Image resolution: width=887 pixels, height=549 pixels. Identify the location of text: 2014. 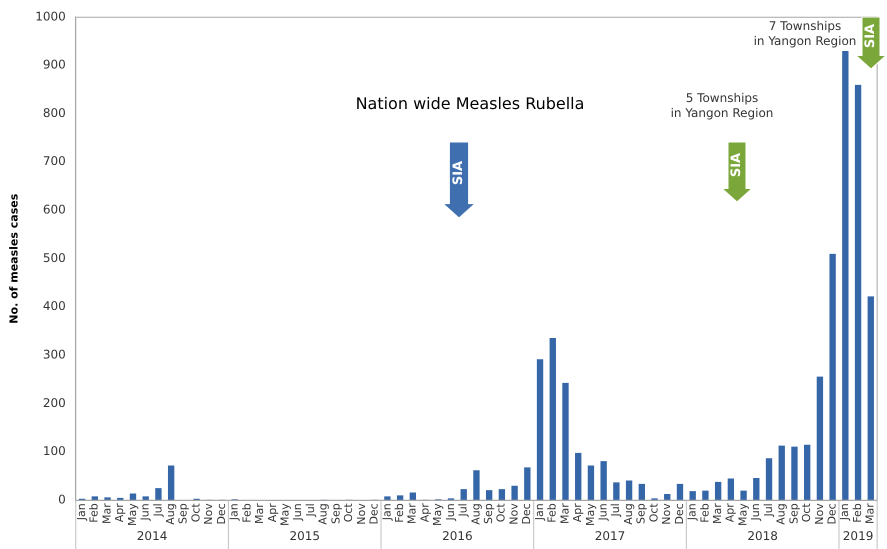
(152, 536).